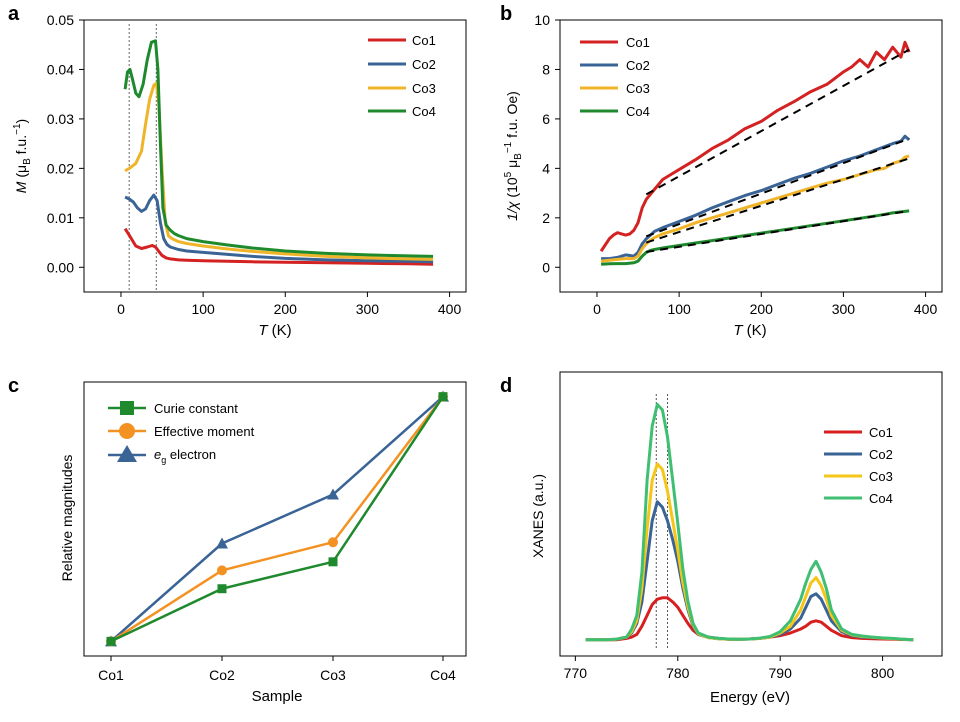 This screenshot has width=960, height=722. Describe the element at coordinates (196, 408) in the screenshot. I see `panel-c-legend-label-curie-constant: Curie constant` at that location.